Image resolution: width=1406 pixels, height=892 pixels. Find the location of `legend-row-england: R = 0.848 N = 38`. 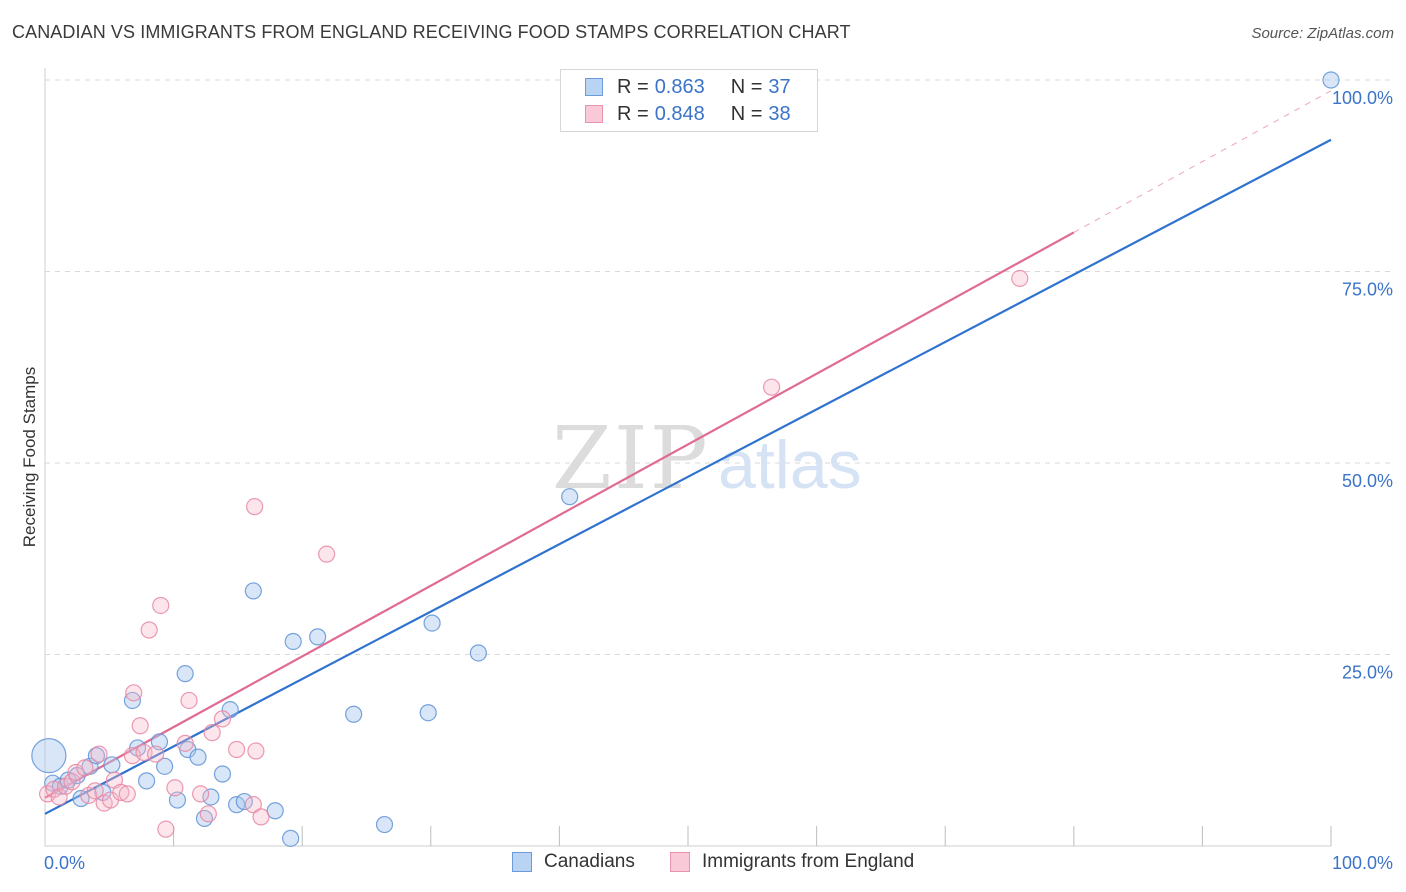

legend-row-england: R = 0.848 N = 38 is located at coordinates (688, 114).